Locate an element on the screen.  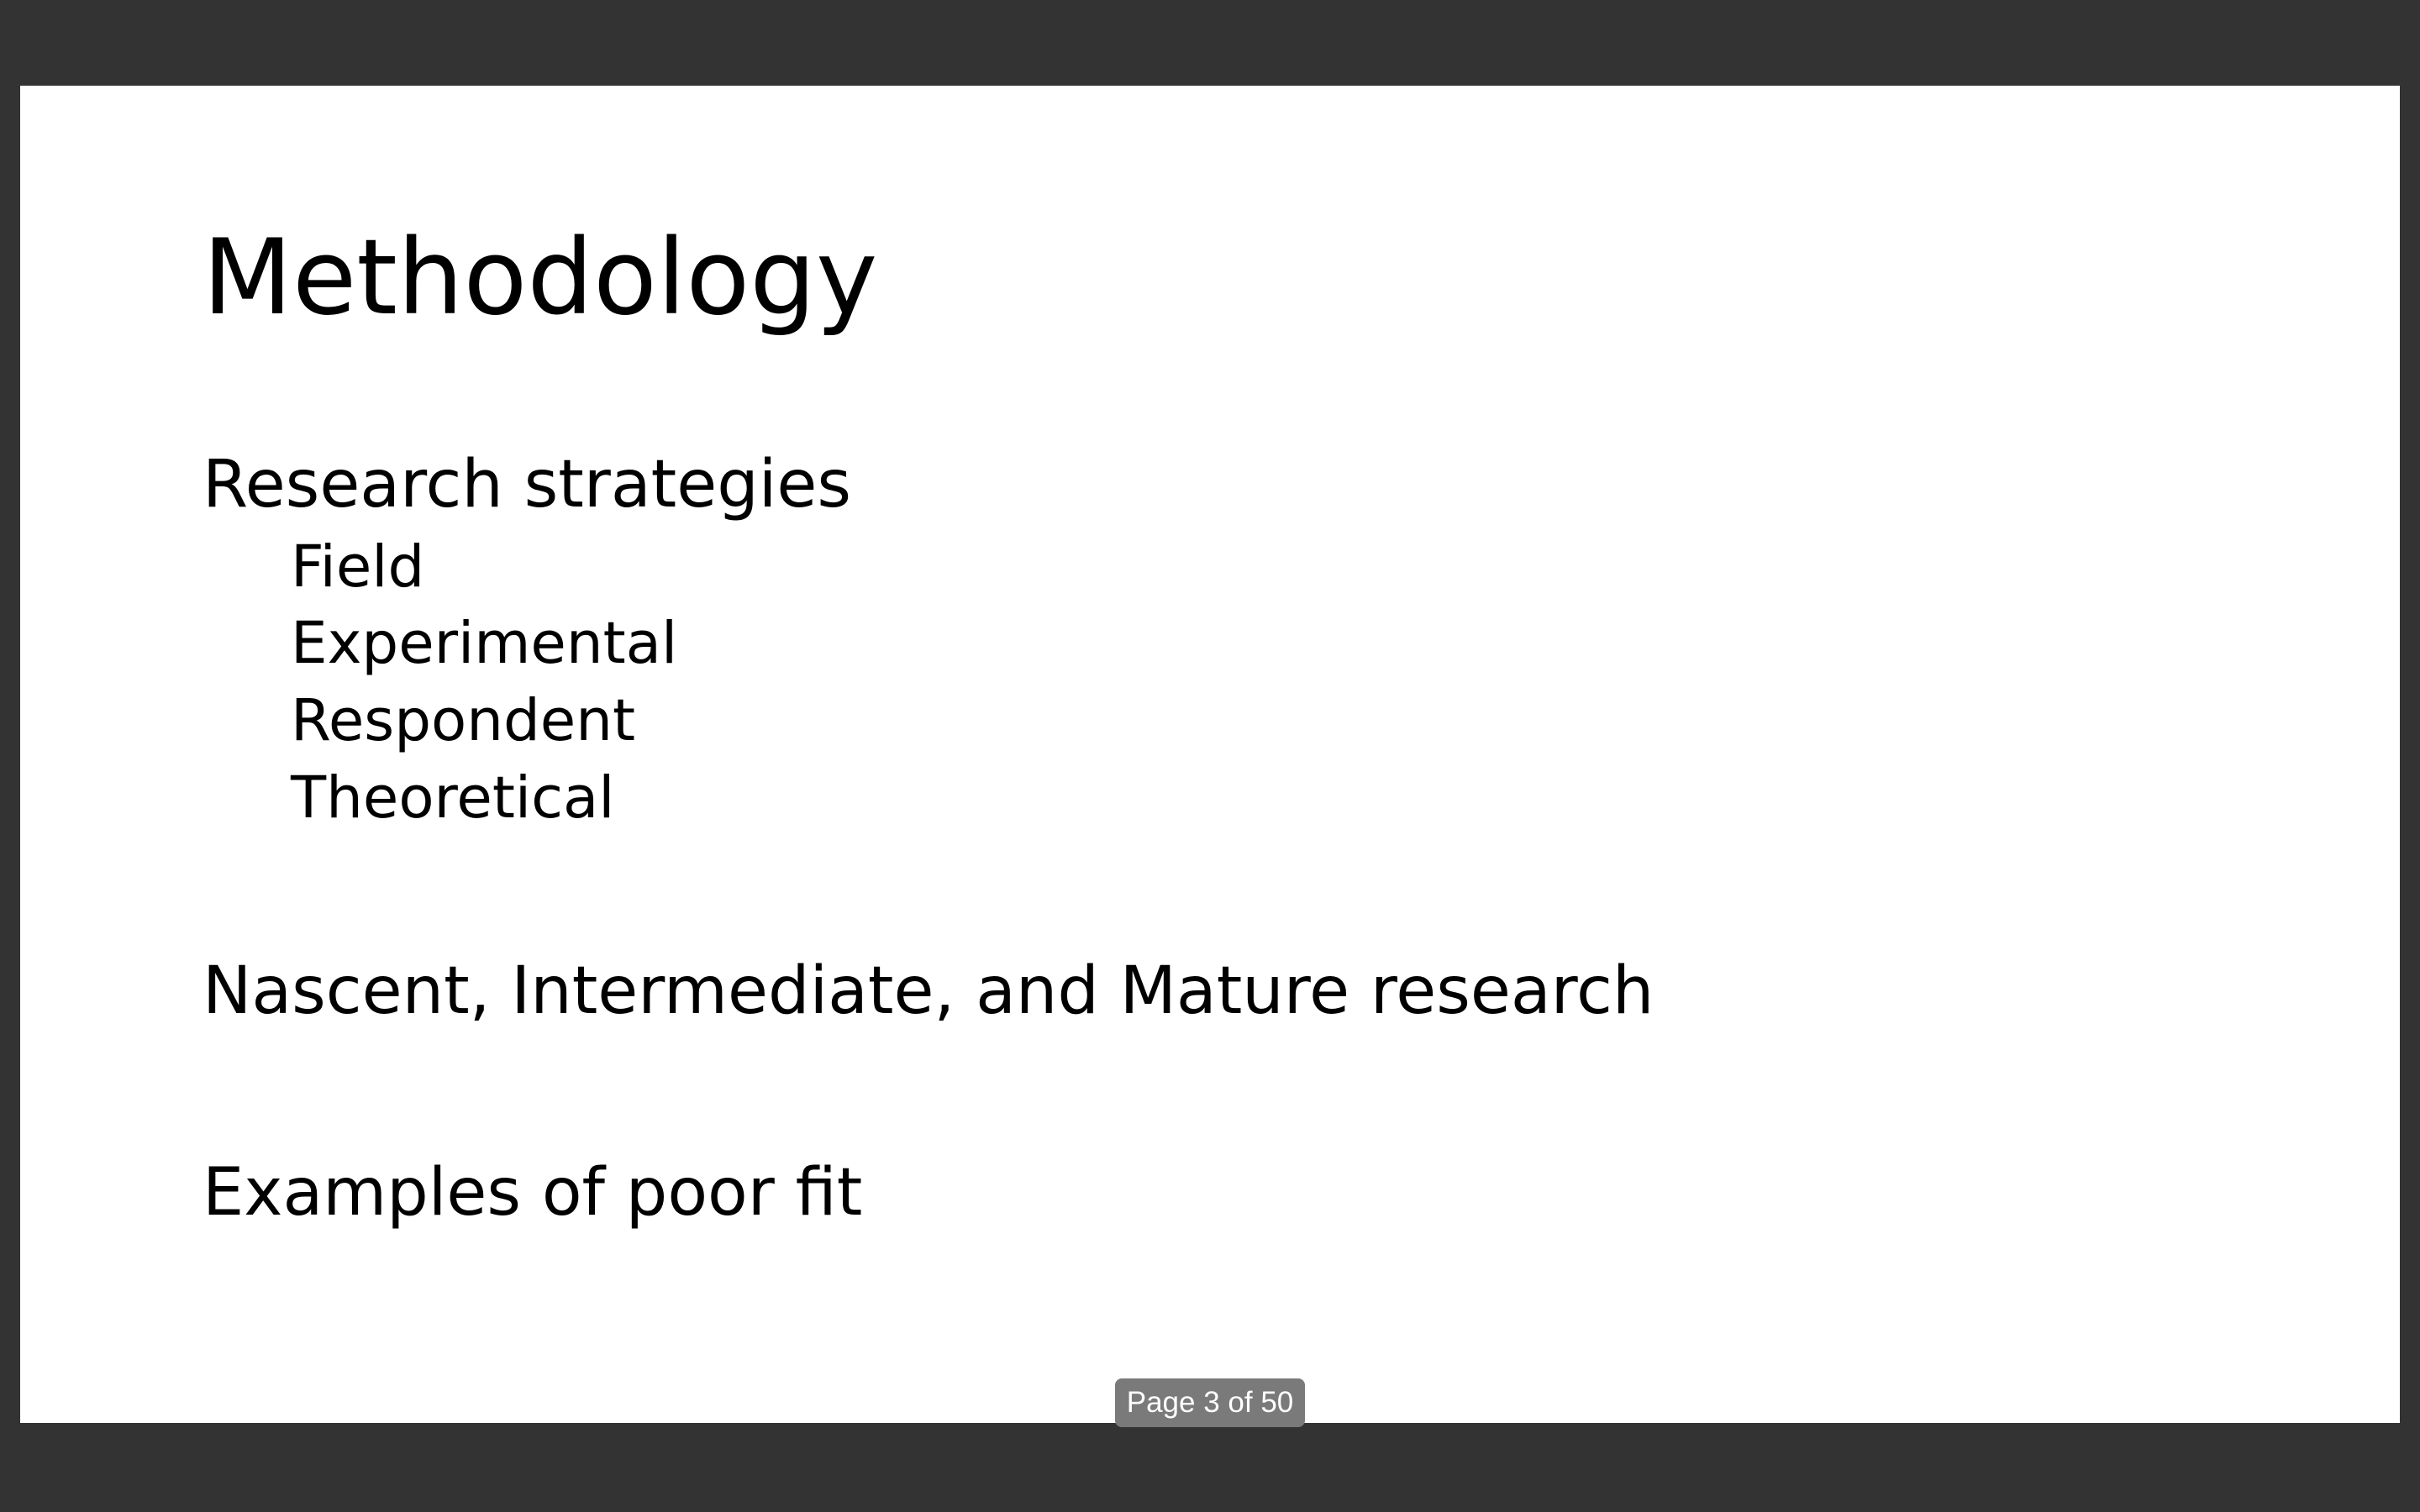
bullet-research-strategies: Research strategies is located at coordinates (527, 484).